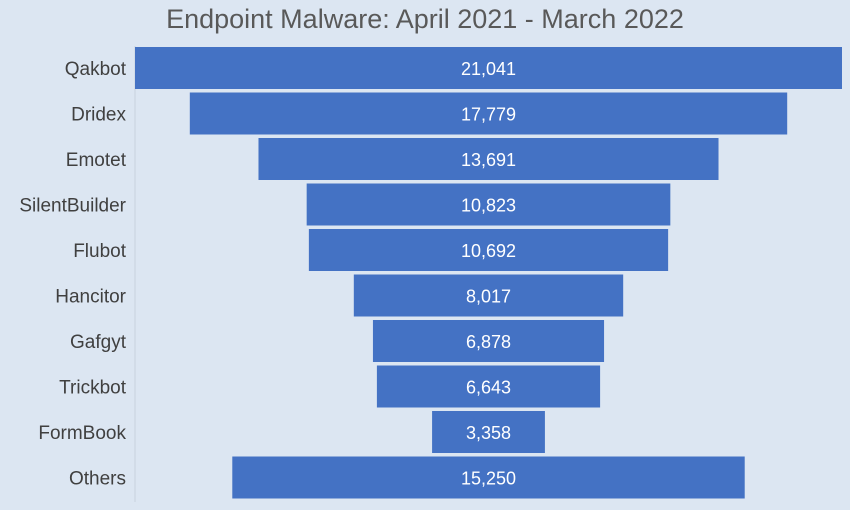  I want to click on value-label-hancitor: 8,017, so click(488, 297).